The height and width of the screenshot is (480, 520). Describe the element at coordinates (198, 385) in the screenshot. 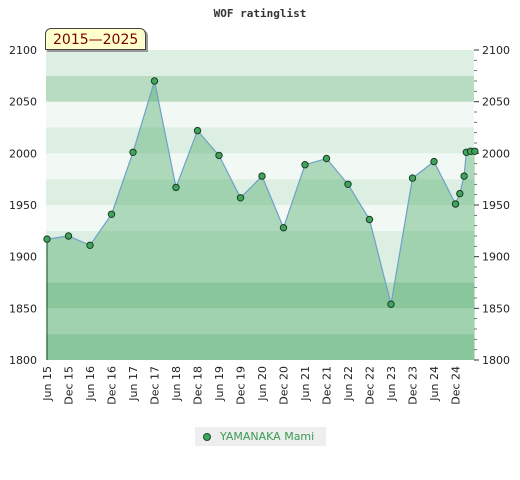

I see `x-tick-label: Dec 18` at that location.